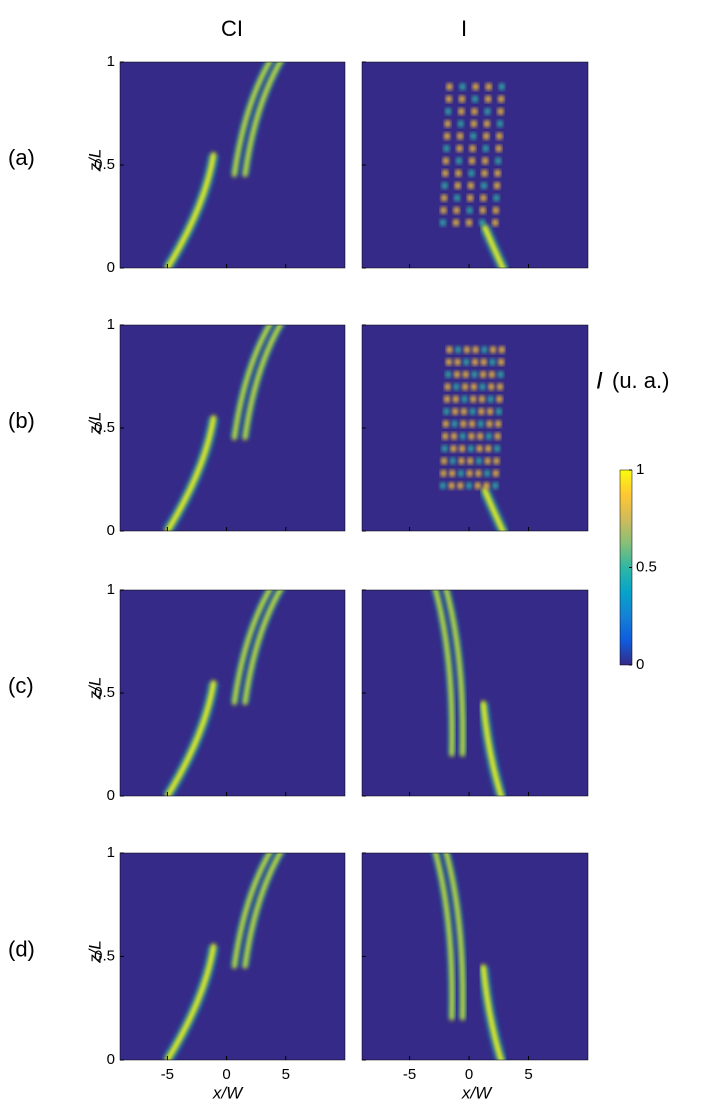 This screenshot has height=1115, width=709. I want to click on row-label: (a), so click(21, 157).